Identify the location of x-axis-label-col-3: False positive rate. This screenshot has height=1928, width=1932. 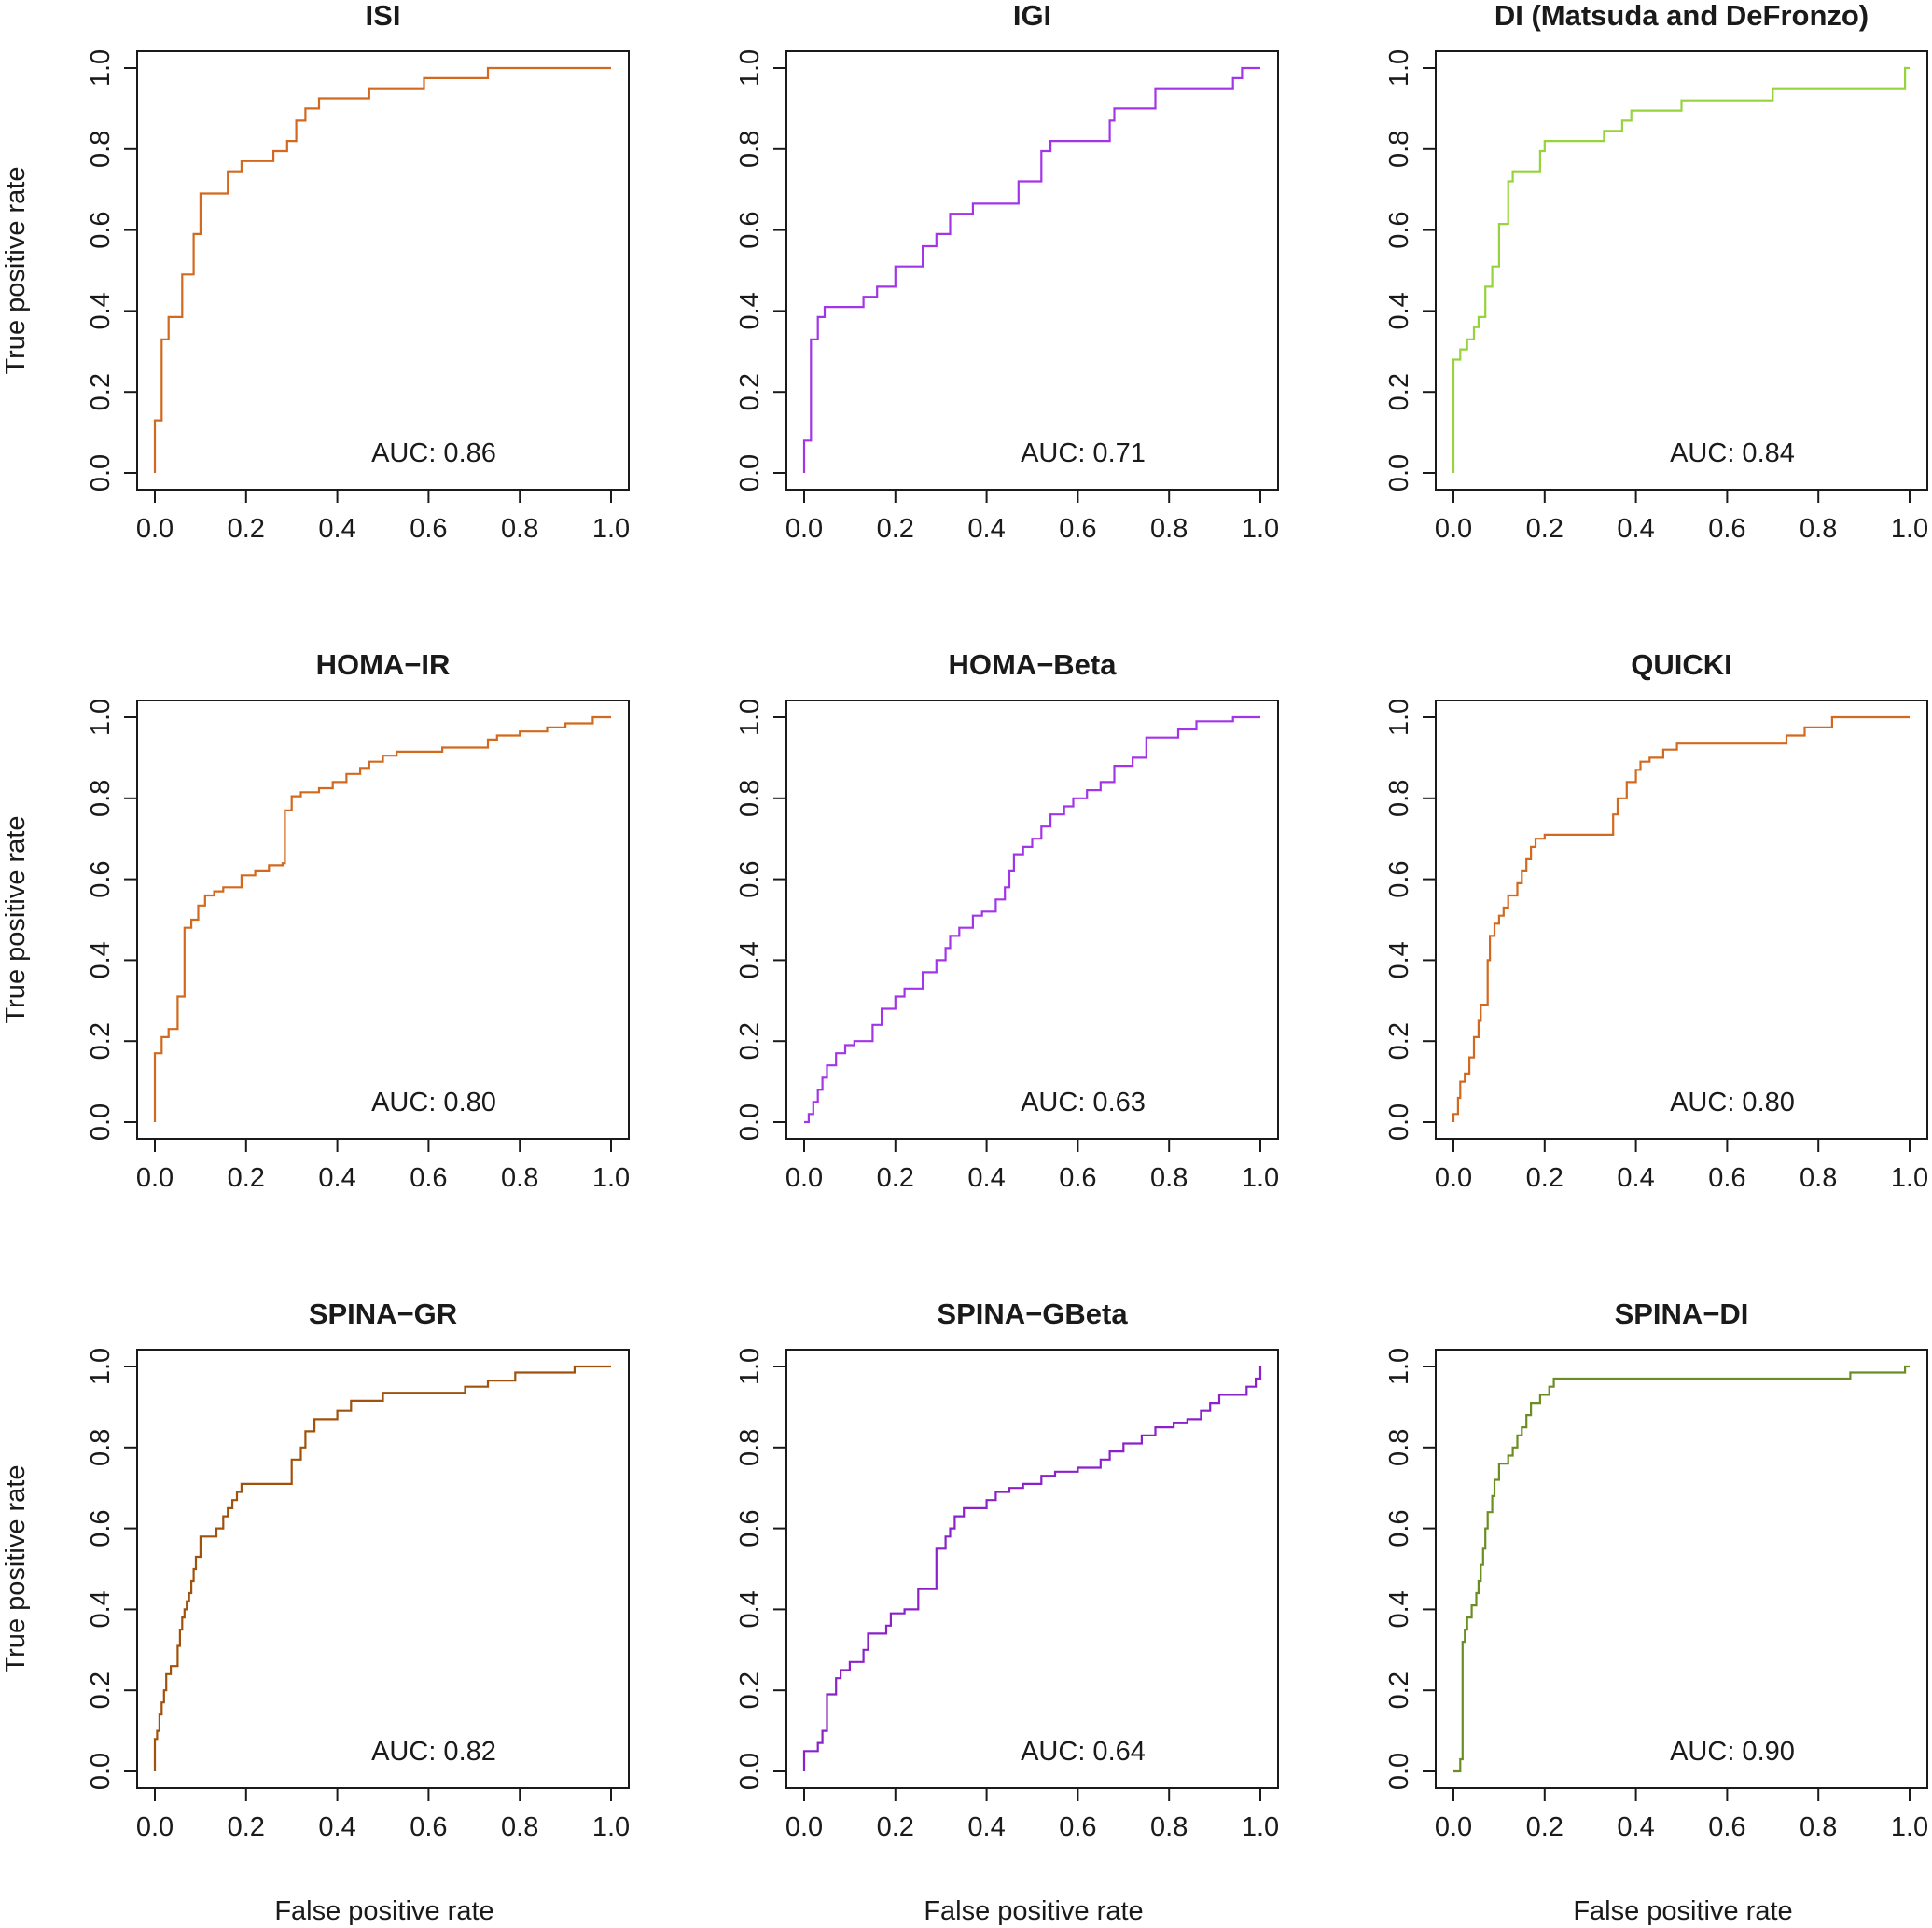
(1683, 1911).